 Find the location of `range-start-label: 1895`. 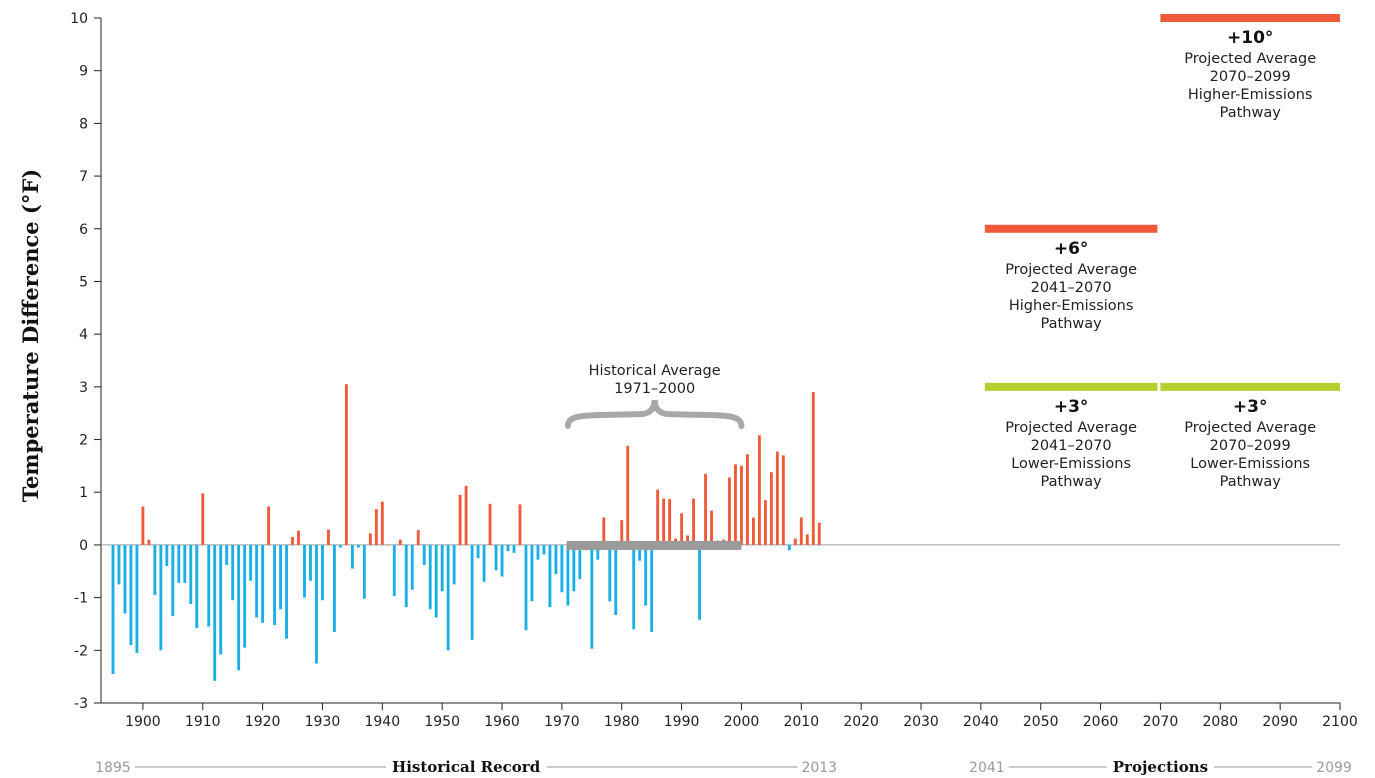

range-start-label: 1895 is located at coordinates (113, 768).